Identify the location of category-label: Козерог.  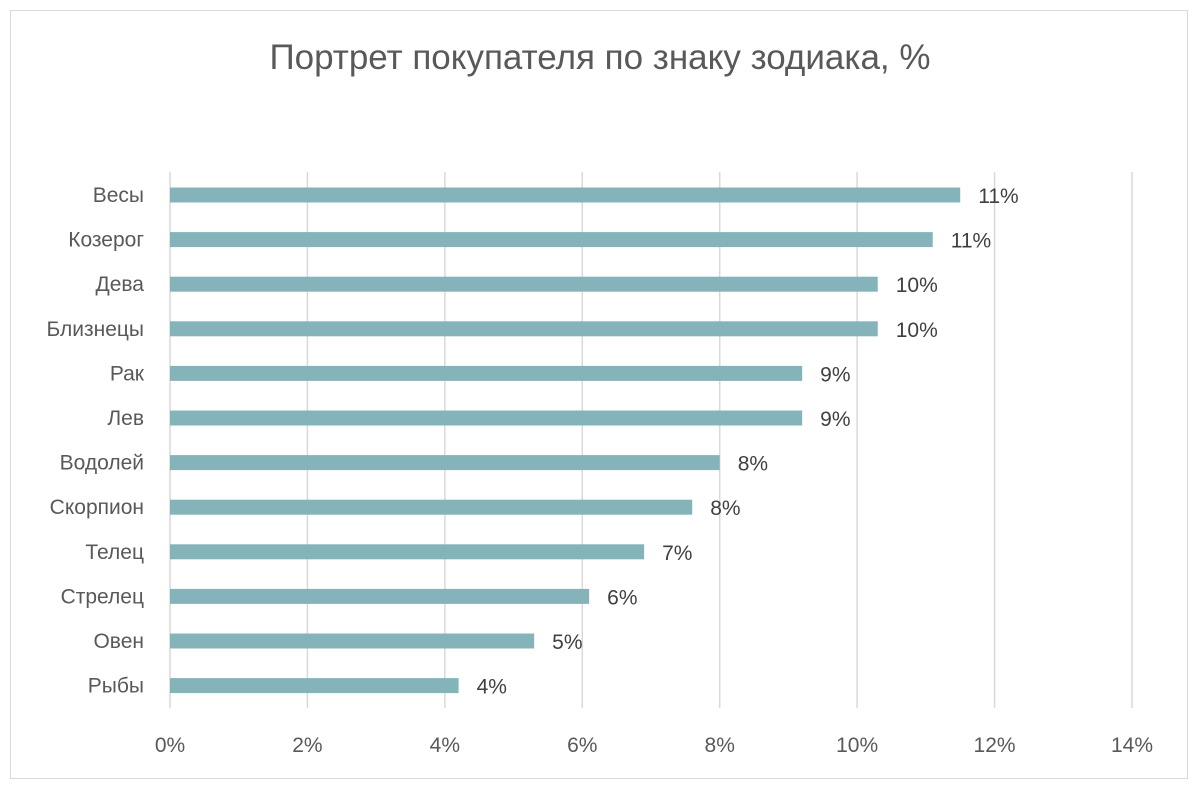
(106, 240).